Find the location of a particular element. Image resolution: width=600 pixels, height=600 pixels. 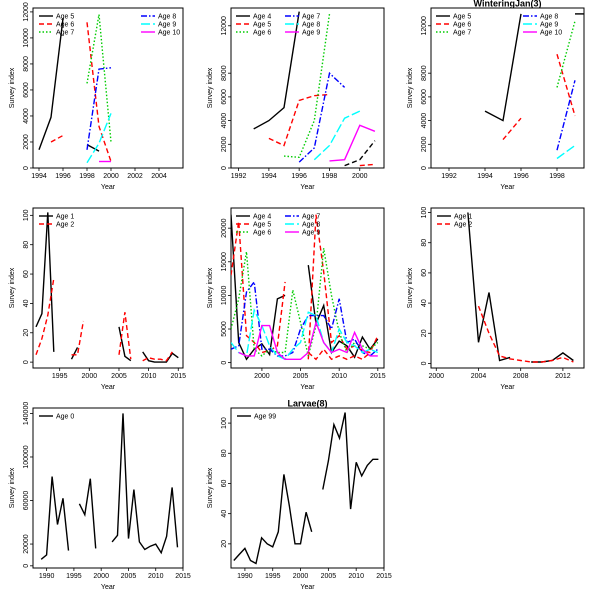

y-tick-label: 60000 is located at coordinates (26, 501).